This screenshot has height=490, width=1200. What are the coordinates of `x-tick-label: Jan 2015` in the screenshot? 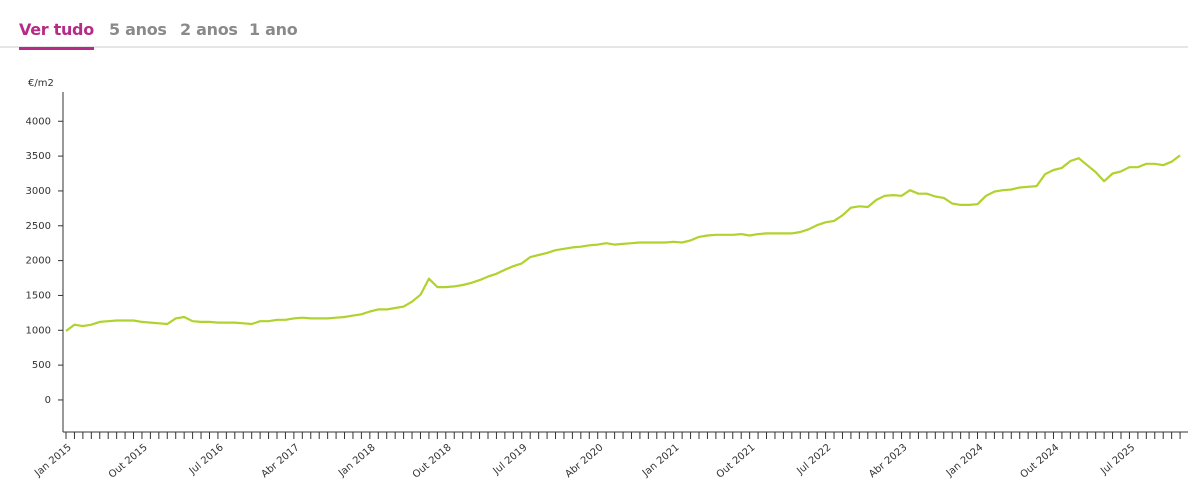 It's located at (53, 460).